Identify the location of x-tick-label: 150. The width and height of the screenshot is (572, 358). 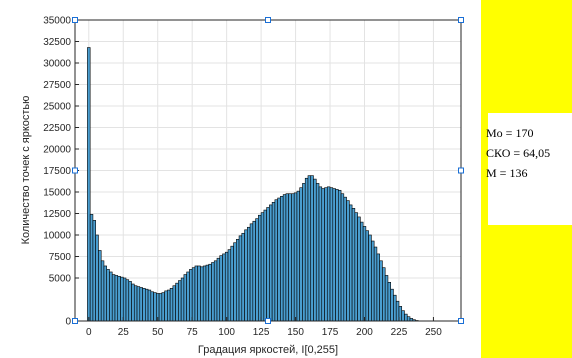
(295, 332).